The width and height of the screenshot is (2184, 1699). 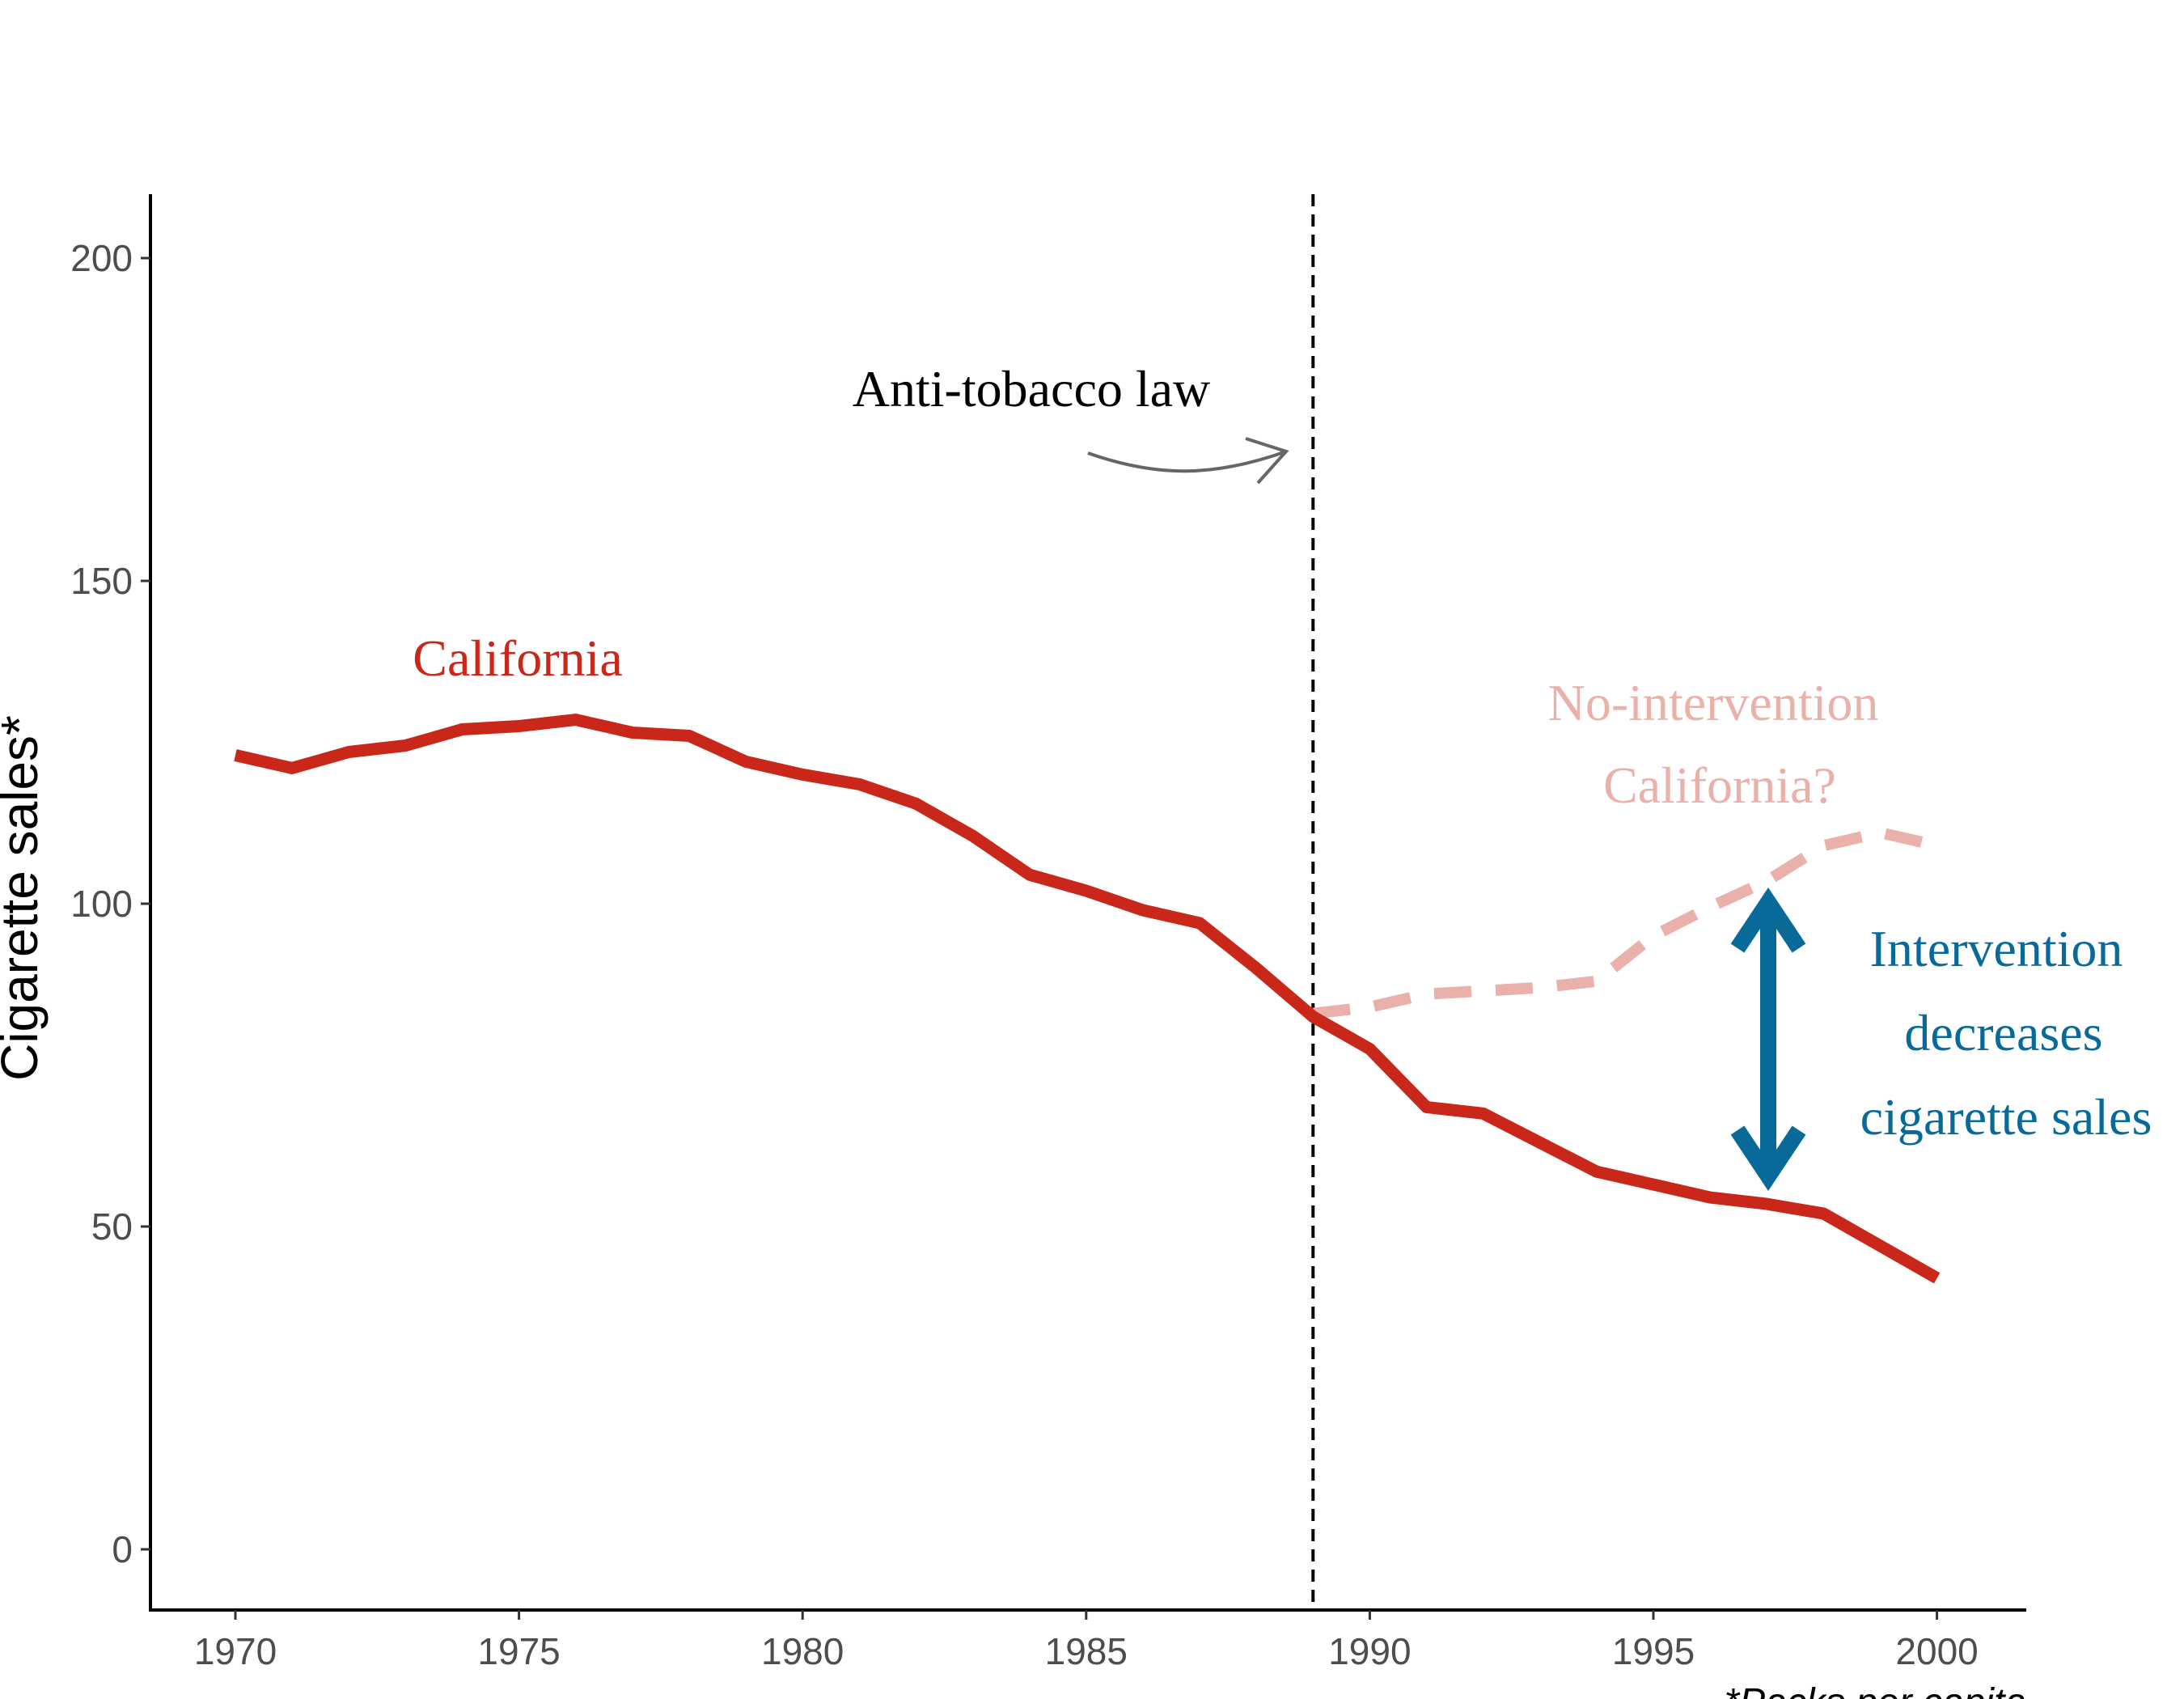 I want to click on y-ticks: 0 50 100 150 200, so click(x=110, y=903).